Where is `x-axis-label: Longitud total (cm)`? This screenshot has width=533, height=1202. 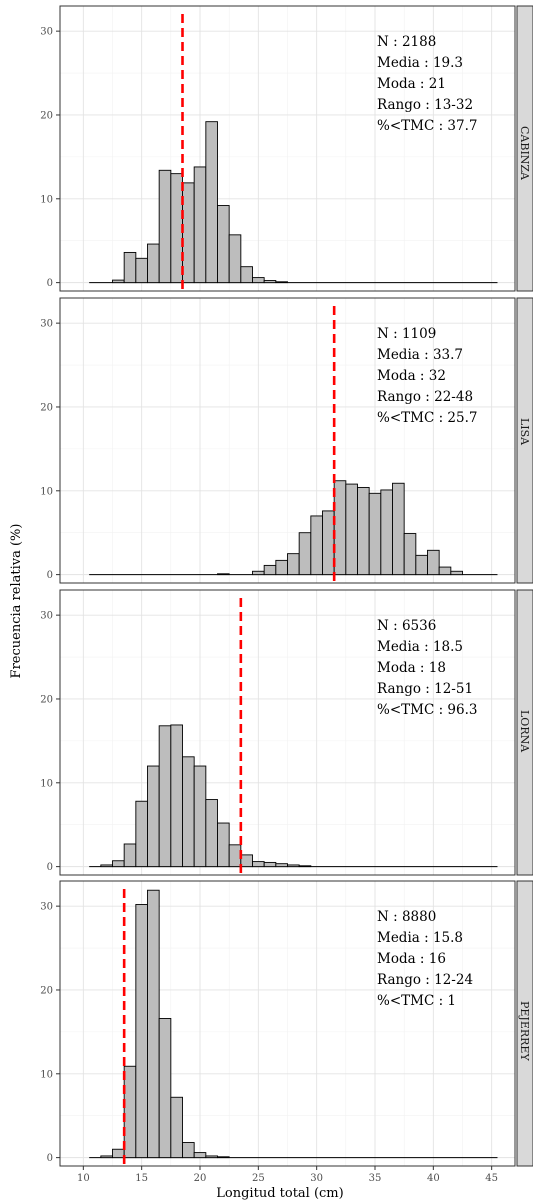 x-axis-label: Longitud total (cm) is located at coordinates (279, 1193).